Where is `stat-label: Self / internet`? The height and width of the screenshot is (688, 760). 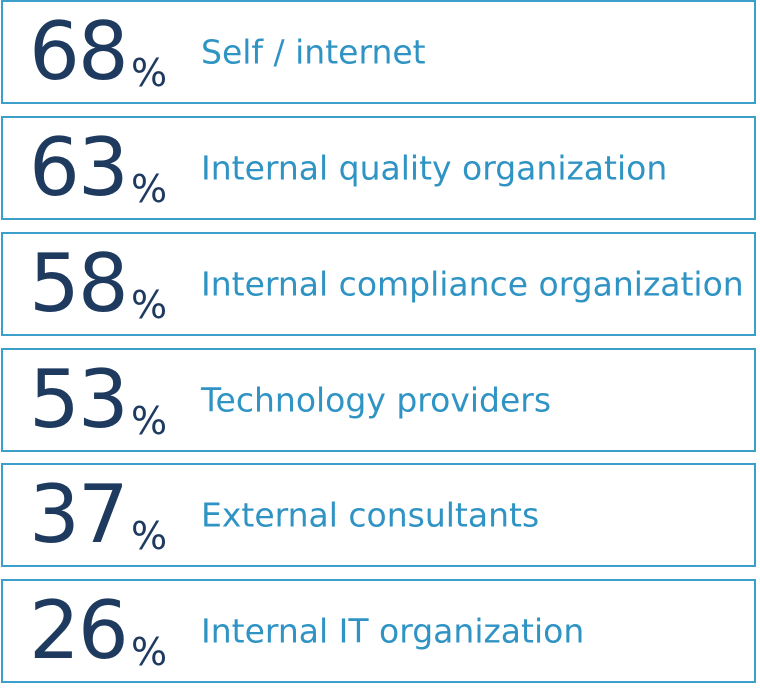 stat-label: Self / internet is located at coordinates (313, 52).